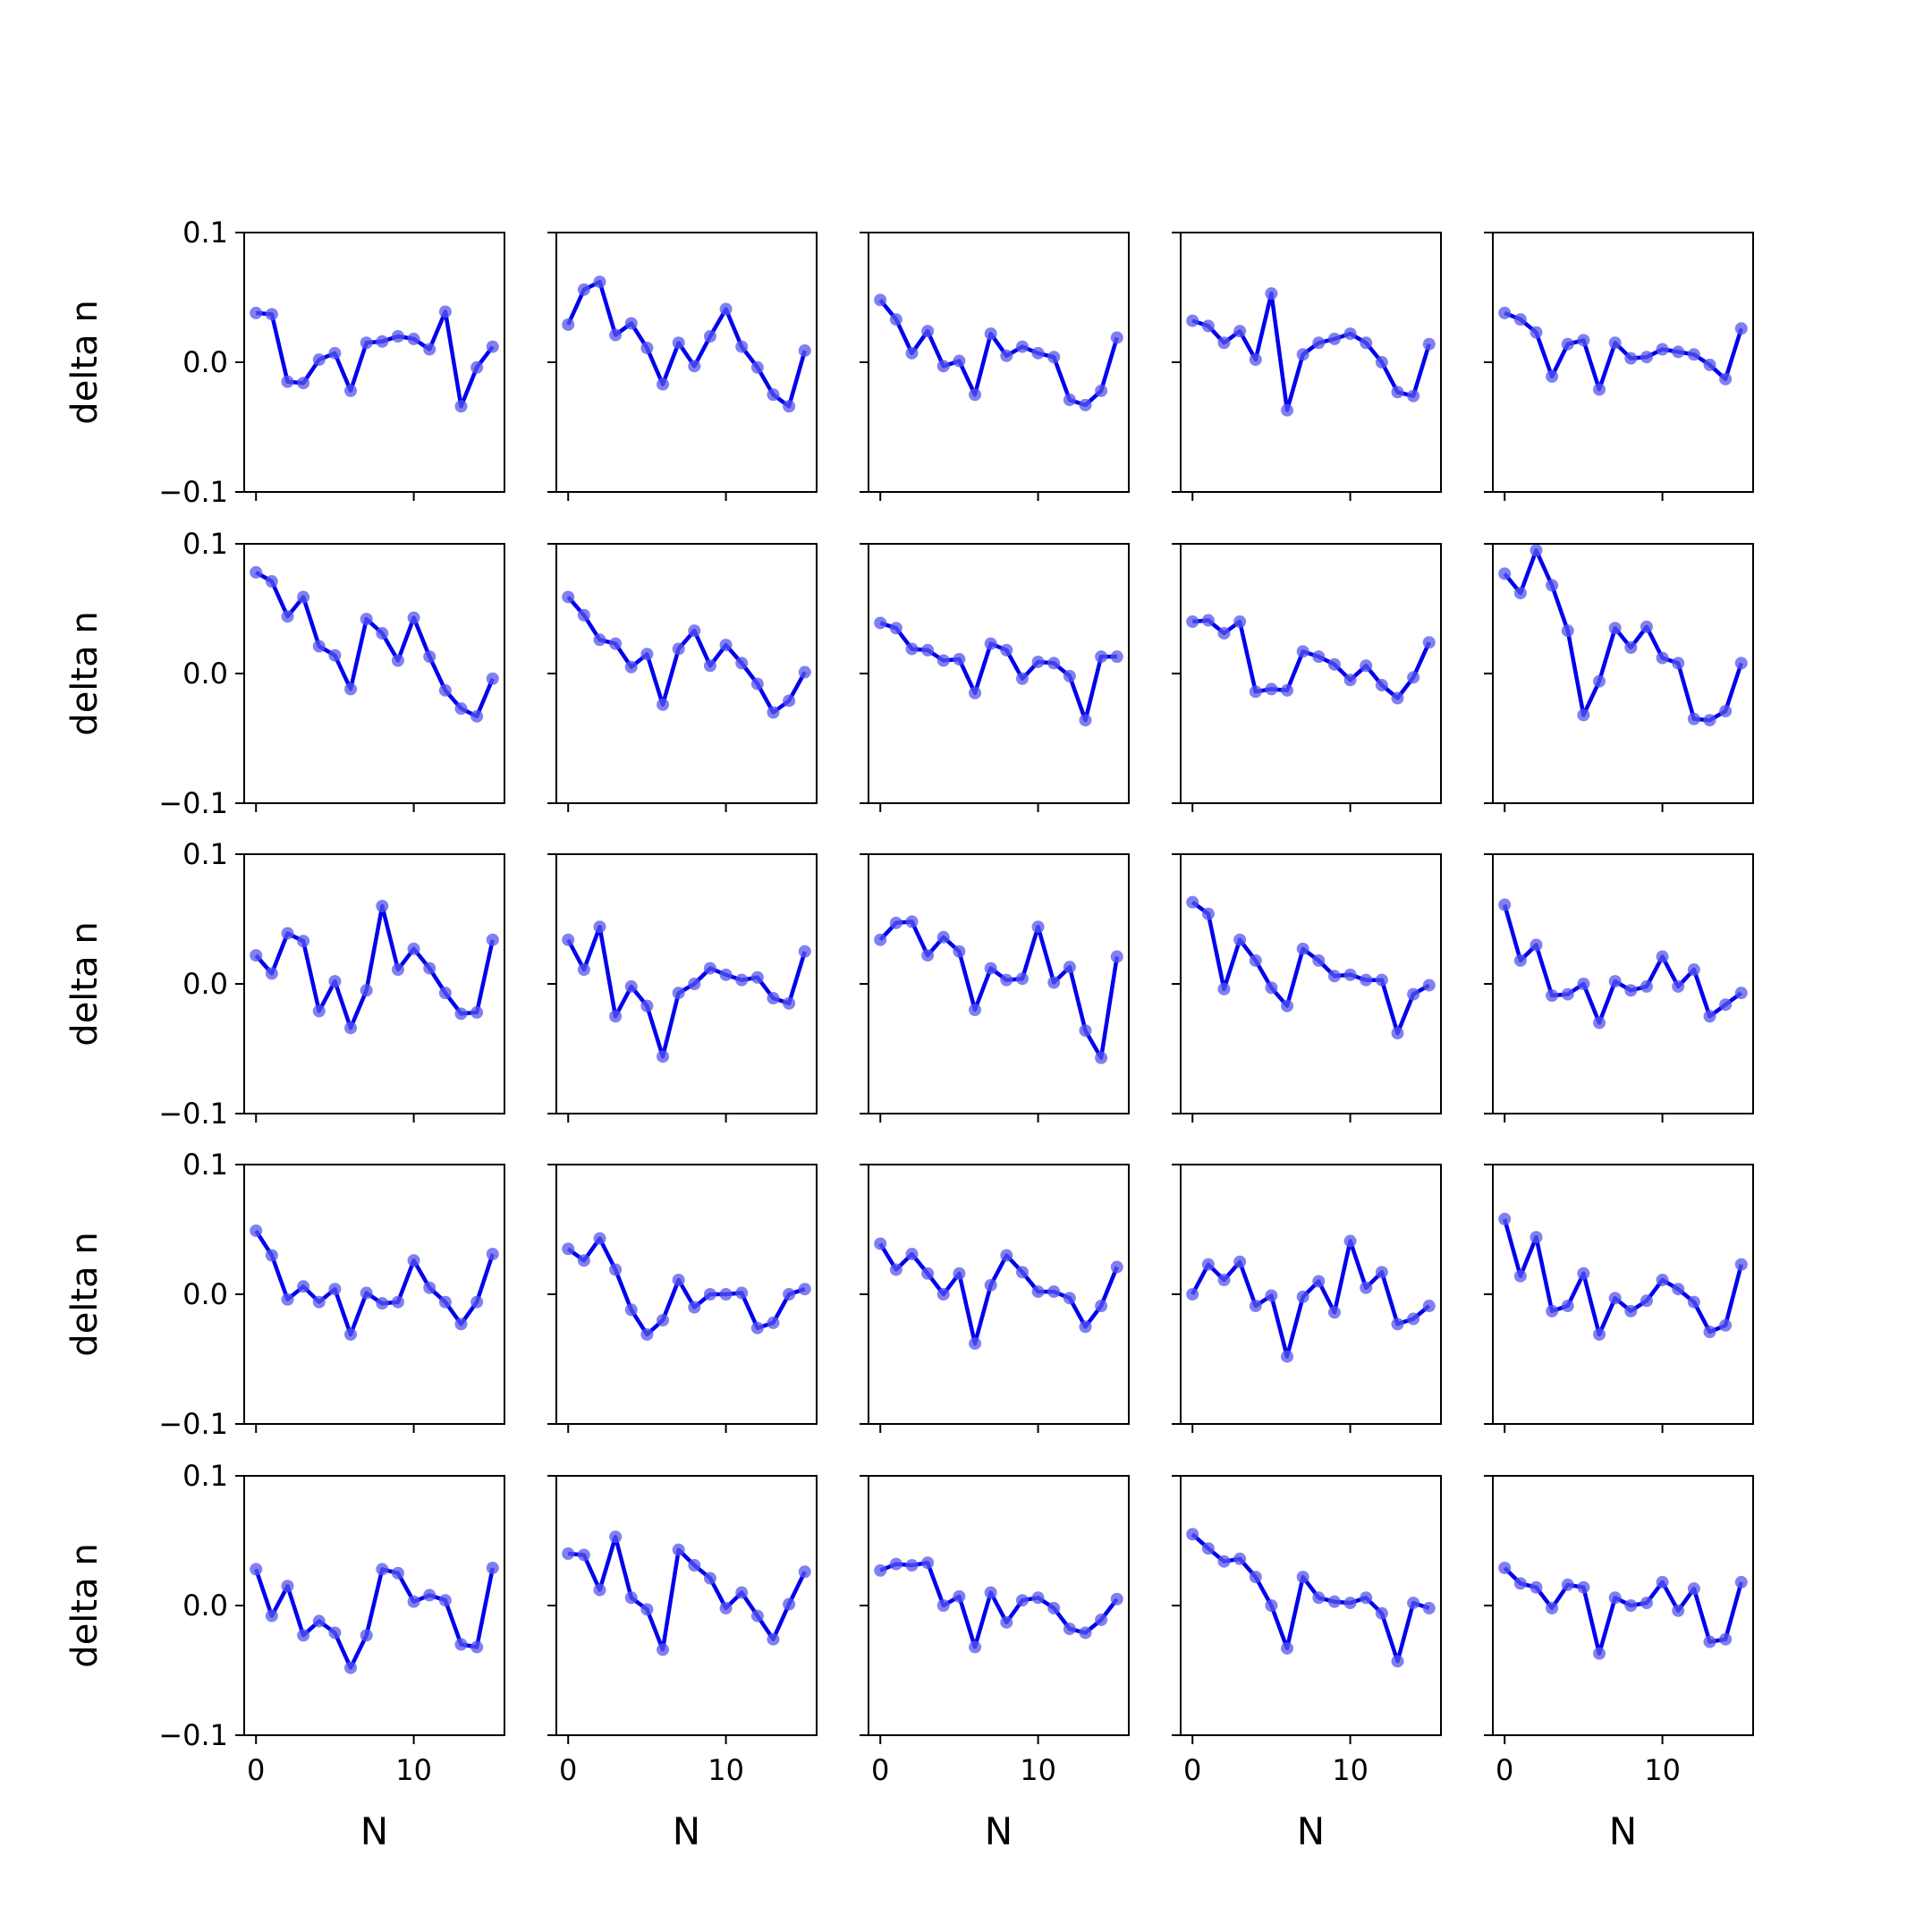 Image resolution: width=1932 pixels, height=1932 pixels. What do you see at coordinates (85, 1605) in the screenshot?
I see `y-axis-label: delta n` at bounding box center [85, 1605].